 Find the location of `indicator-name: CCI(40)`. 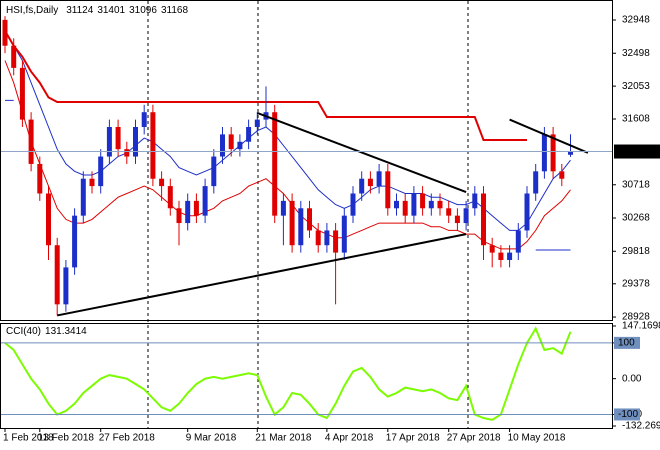

indicator-name: CCI(40) is located at coordinates (23, 331).